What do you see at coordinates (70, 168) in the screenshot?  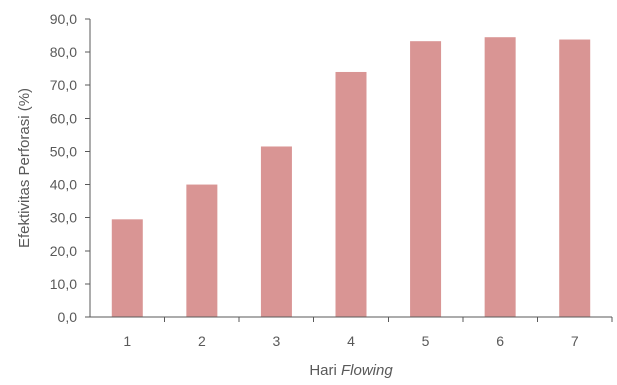 I see `y-axis-ticks: 0,0 10,0 20,0 30,0 40,0 50,0 60,0 70,0 80,0 90,0` at bounding box center [70, 168].